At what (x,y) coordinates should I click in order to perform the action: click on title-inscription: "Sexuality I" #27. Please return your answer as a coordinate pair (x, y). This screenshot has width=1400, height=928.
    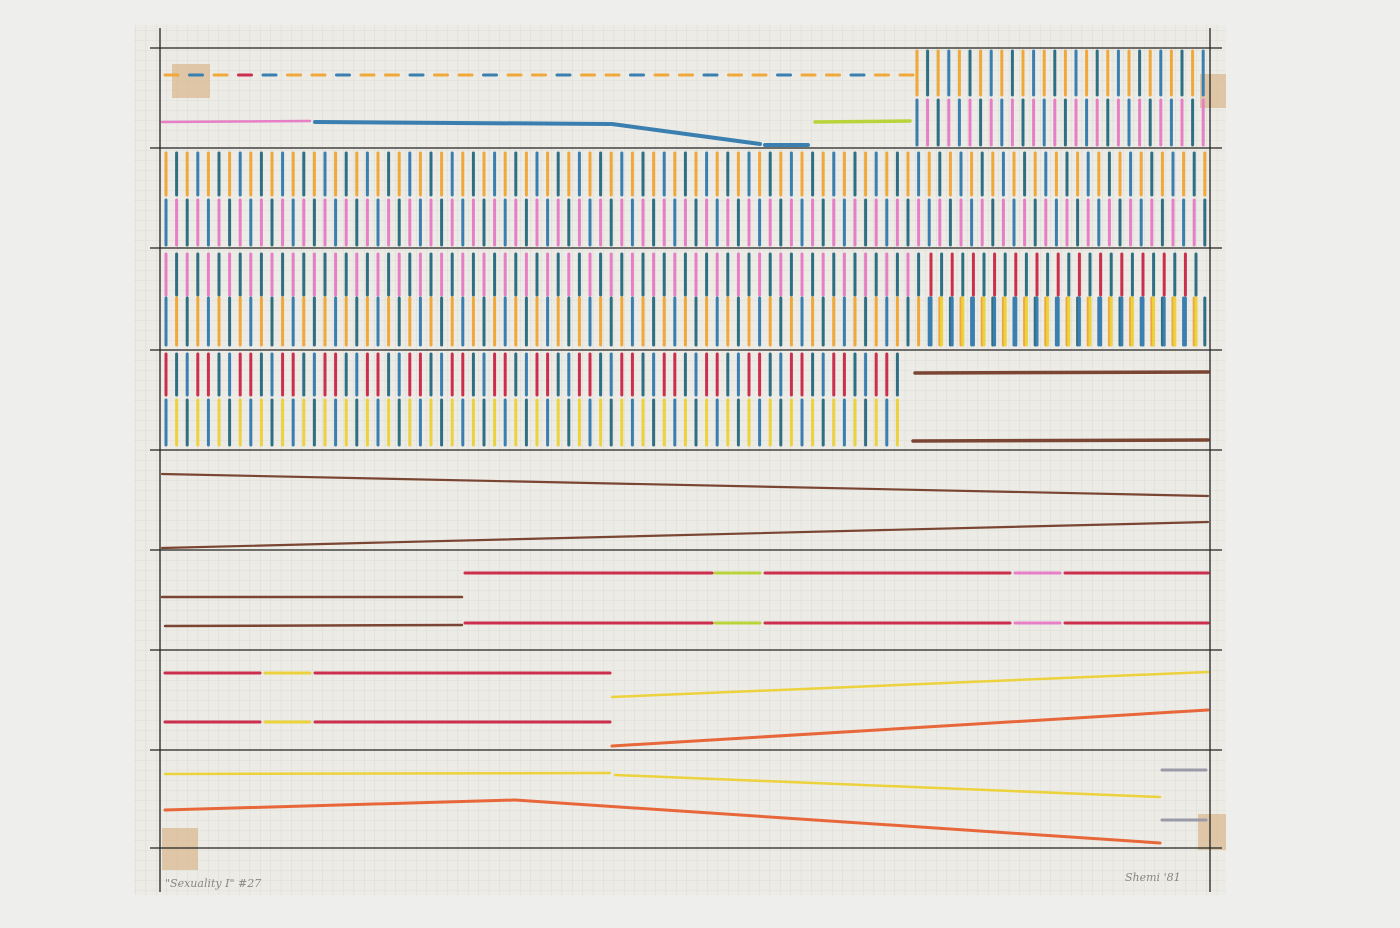
    Looking at the image, I should click on (213, 883).